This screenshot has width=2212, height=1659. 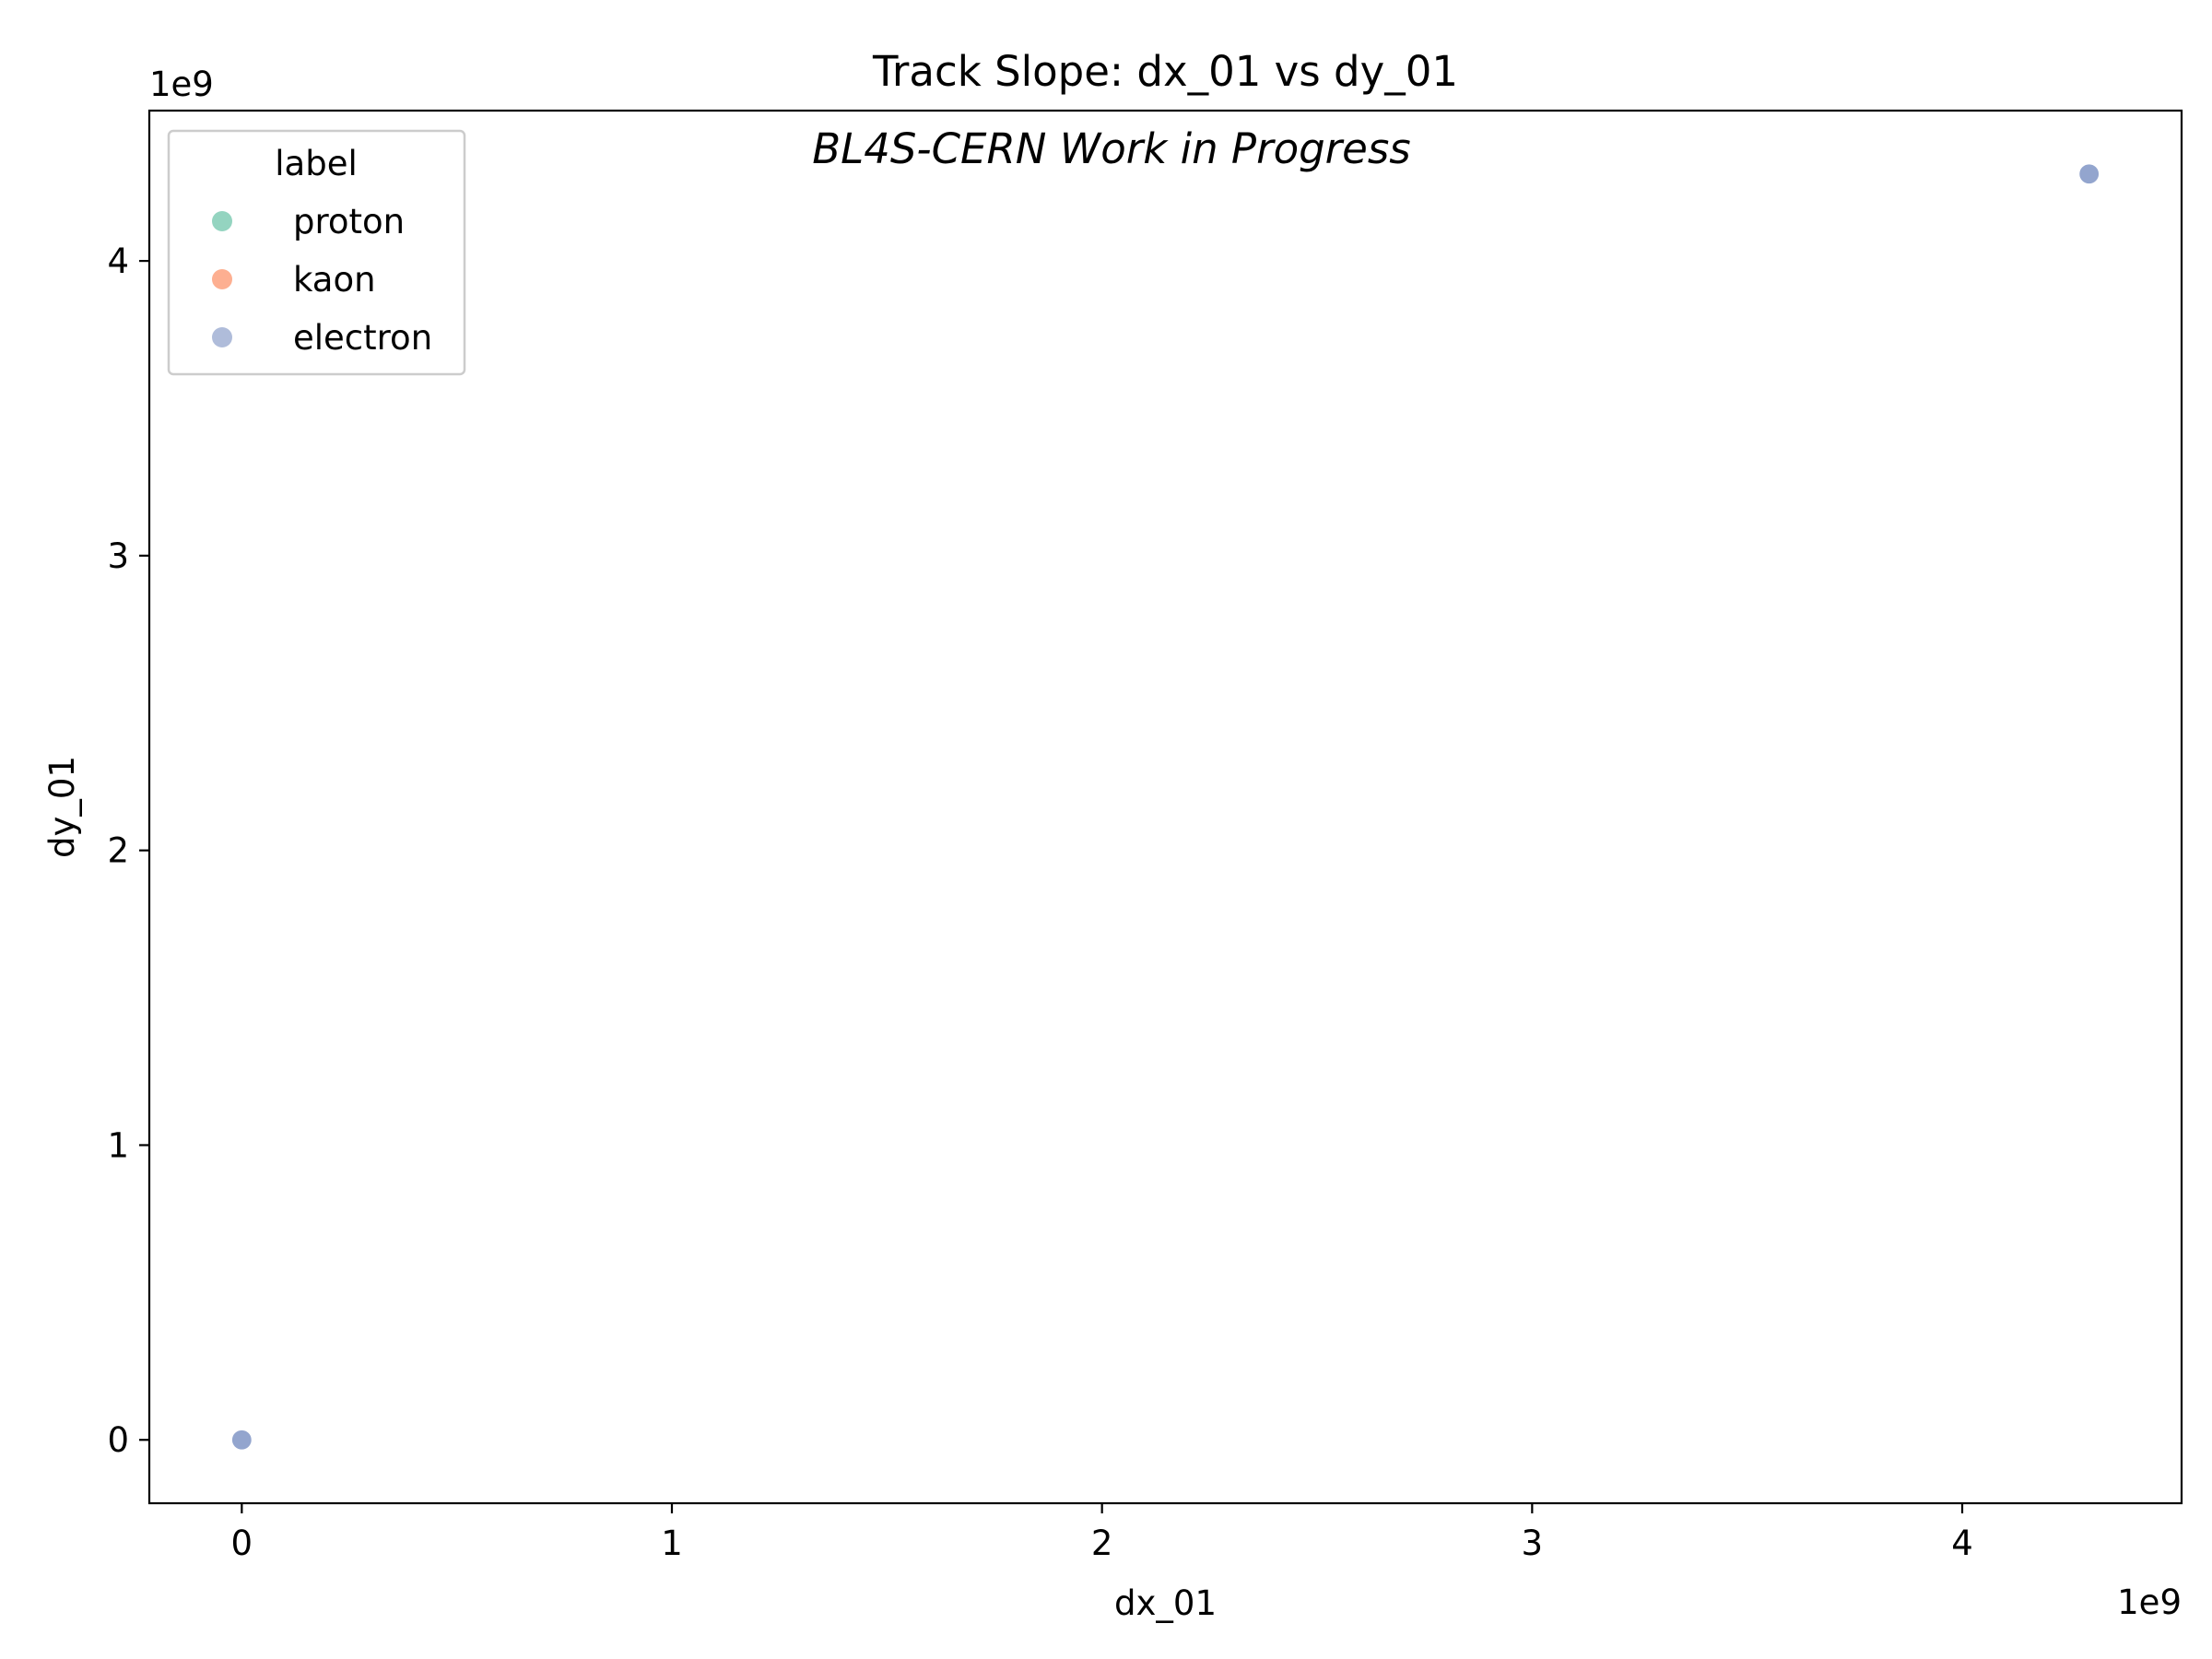 I want to click on legend: label proton kaon electron, so click(x=316, y=252).